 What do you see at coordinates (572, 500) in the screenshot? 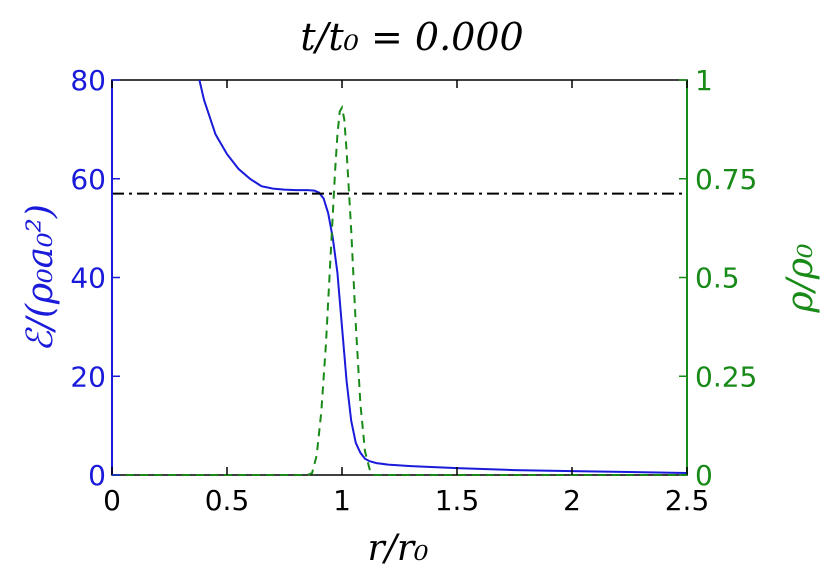
I see `x-tick-label: 2` at bounding box center [572, 500].